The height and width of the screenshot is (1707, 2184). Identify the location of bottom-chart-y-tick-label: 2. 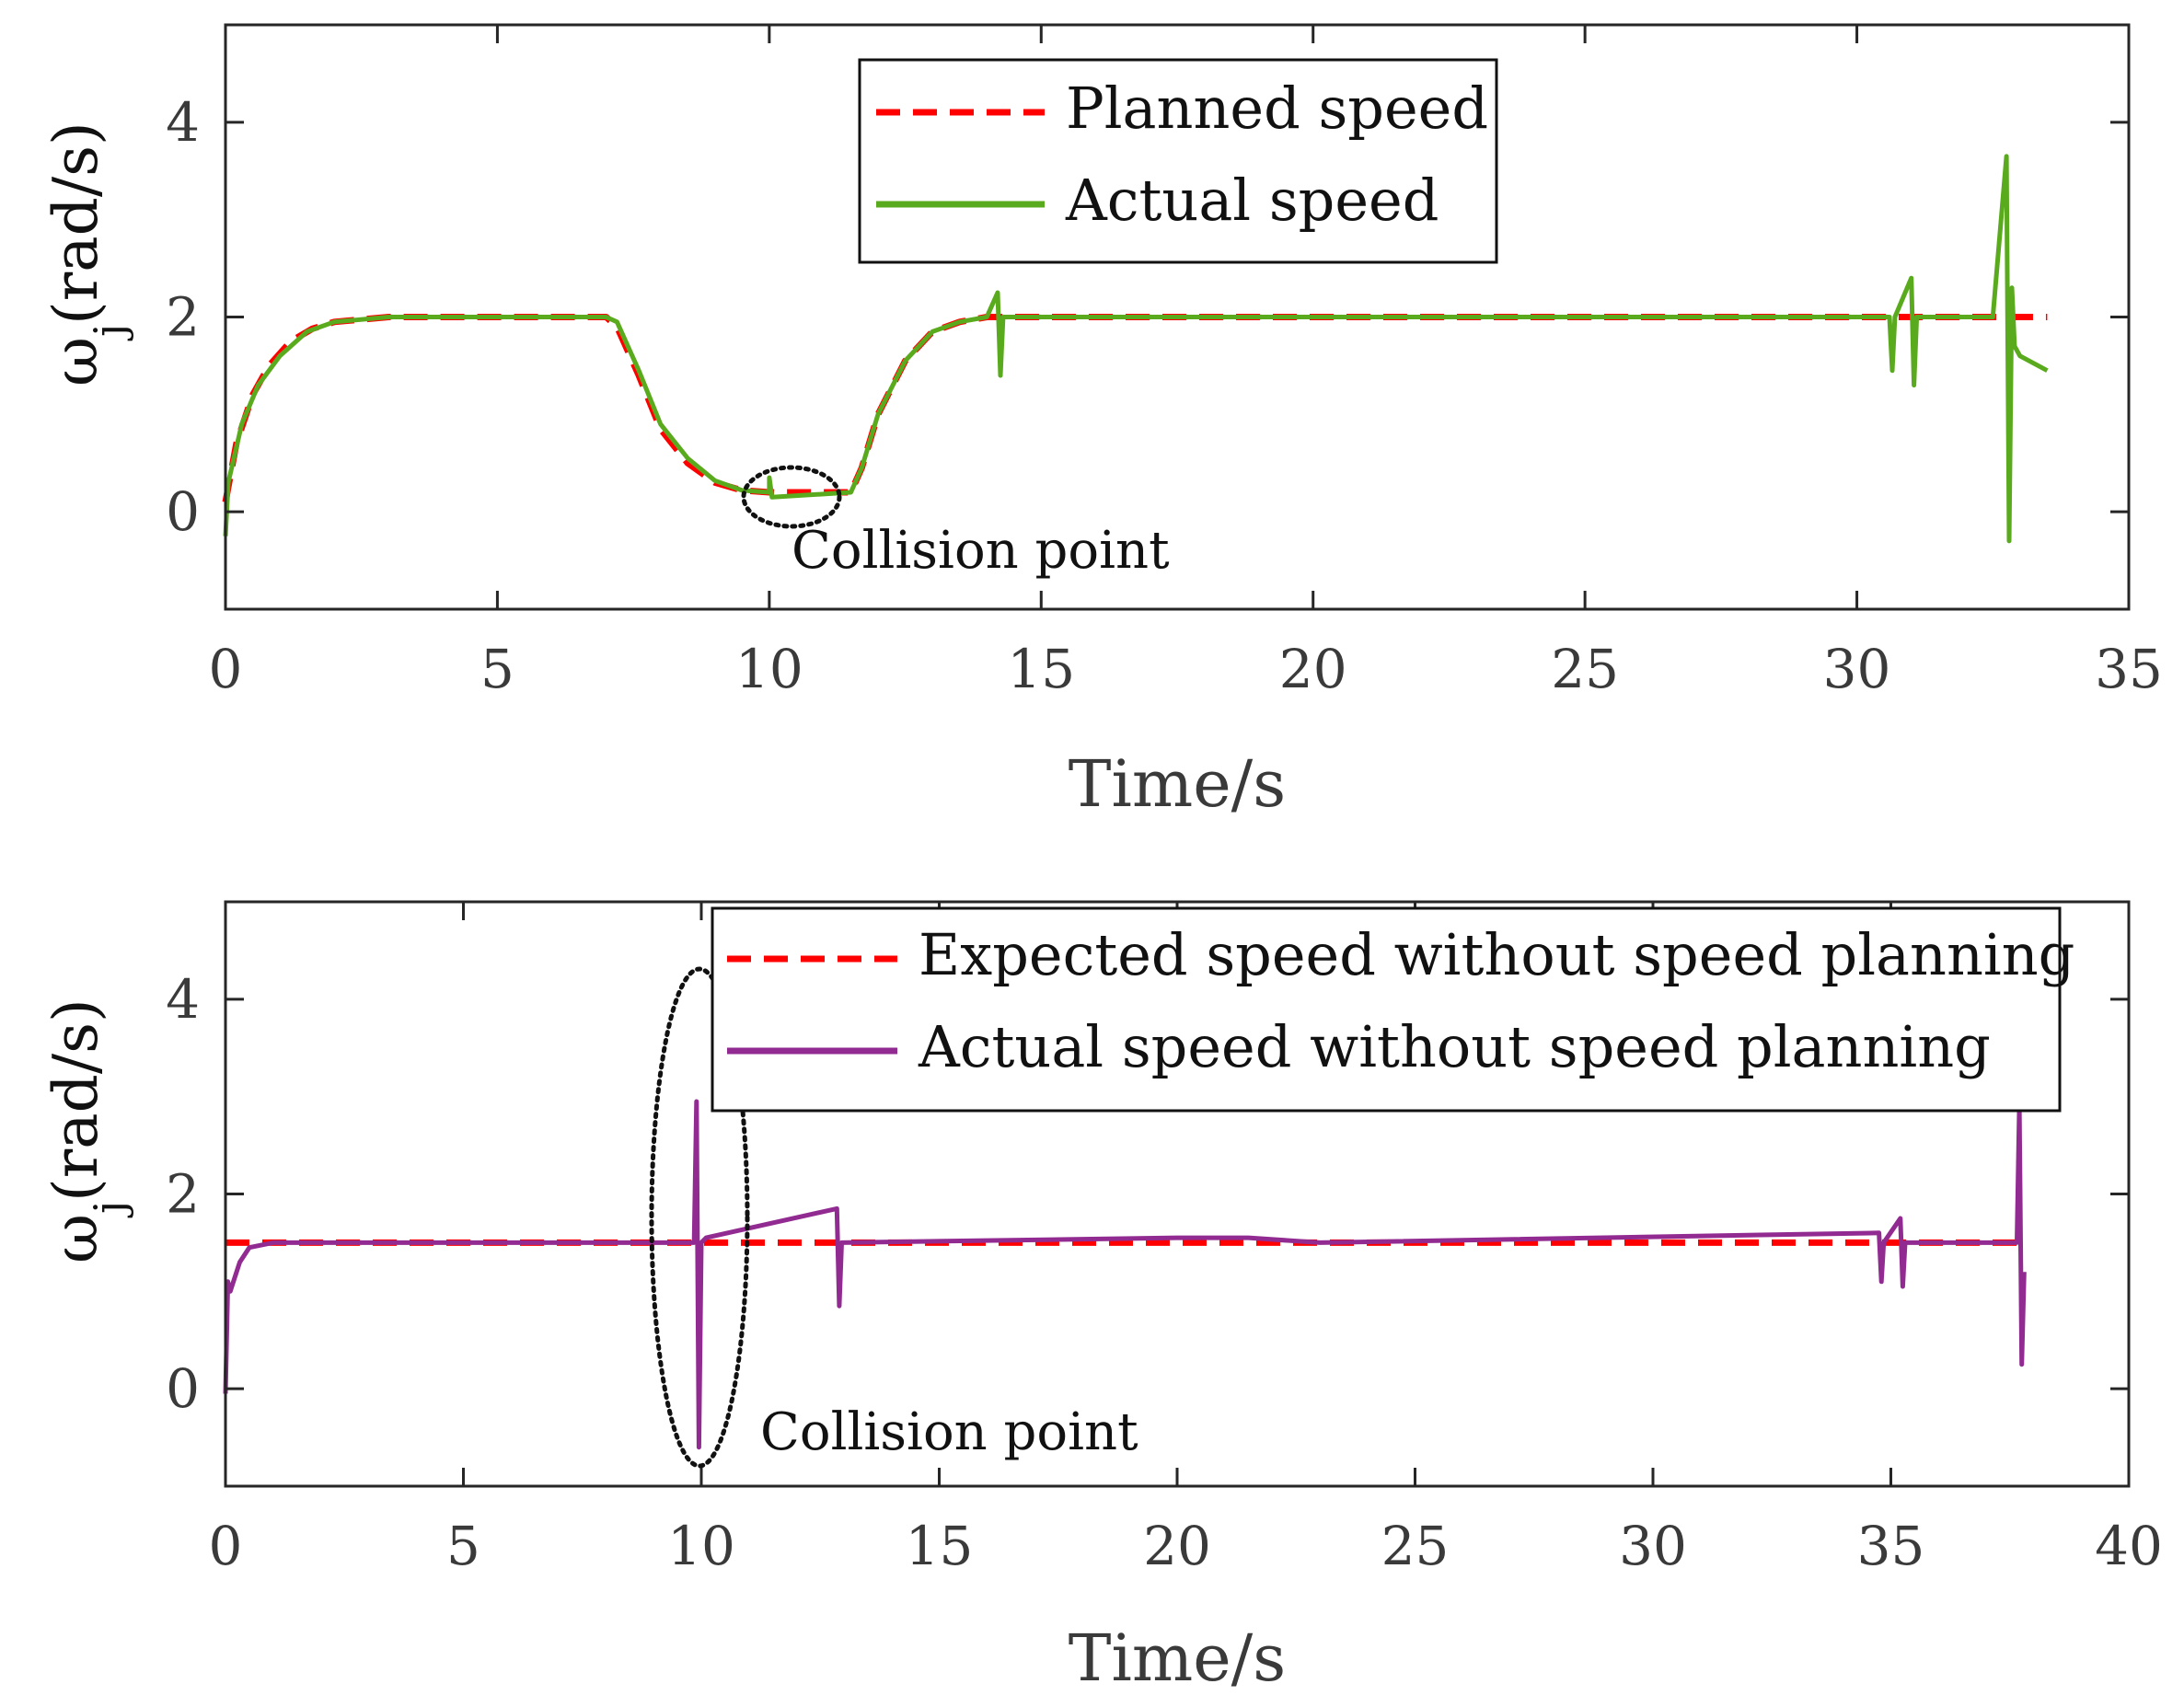
(183, 1194).